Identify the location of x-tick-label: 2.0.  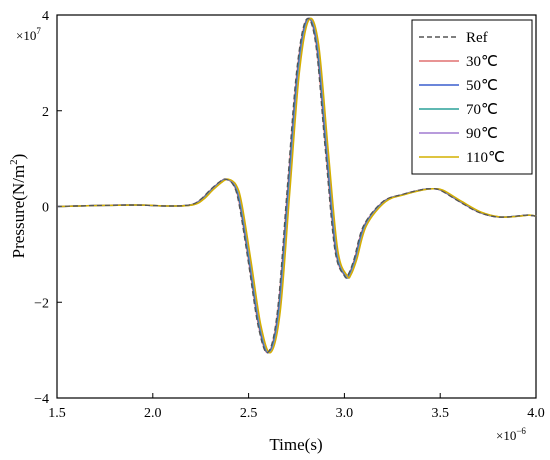
(153, 413).